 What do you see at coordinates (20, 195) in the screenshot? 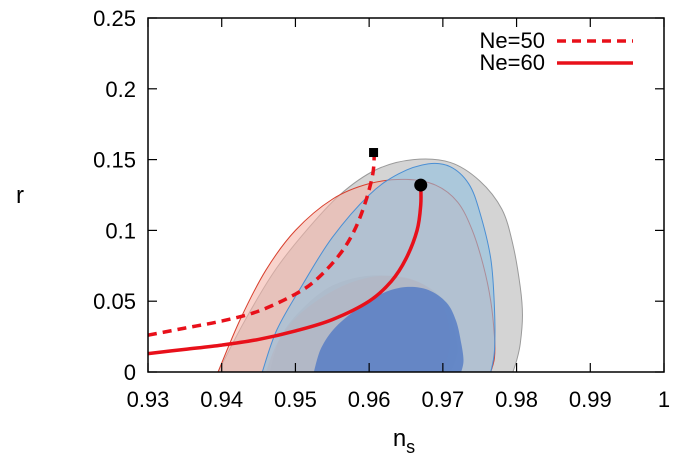
I see `y-axis-title: r` at bounding box center [20, 195].